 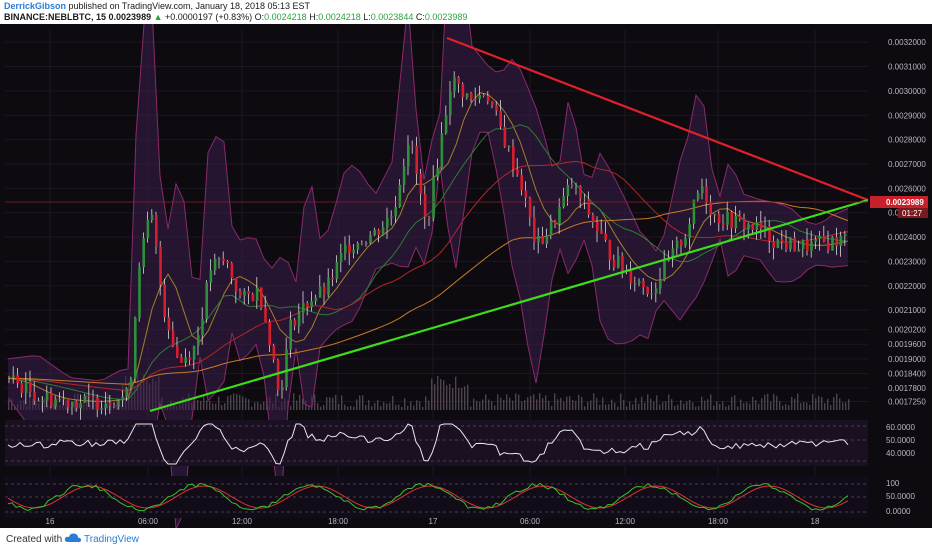 I want to click on low-label: L:, so click(x=367, y=17).